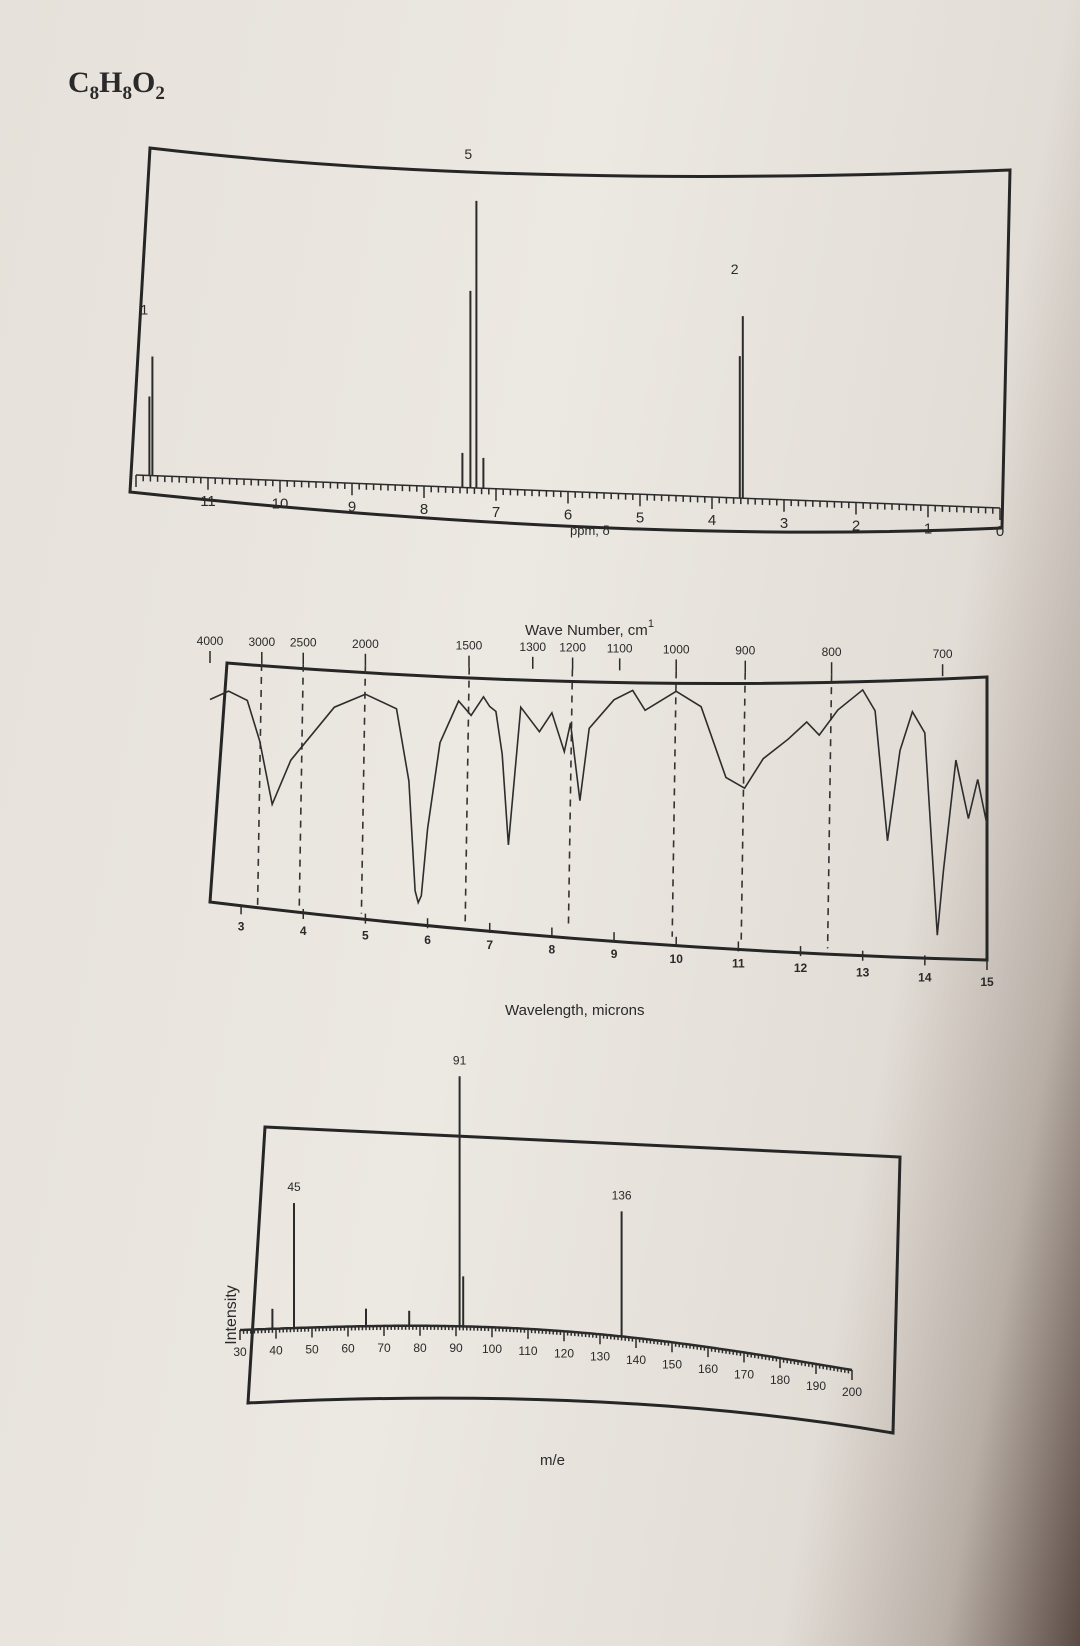 The image size is (1080, 1646). Describe the element at coordinates (784, 523) in the screenshot. I see `nmr-tick-label: 3` at that location.